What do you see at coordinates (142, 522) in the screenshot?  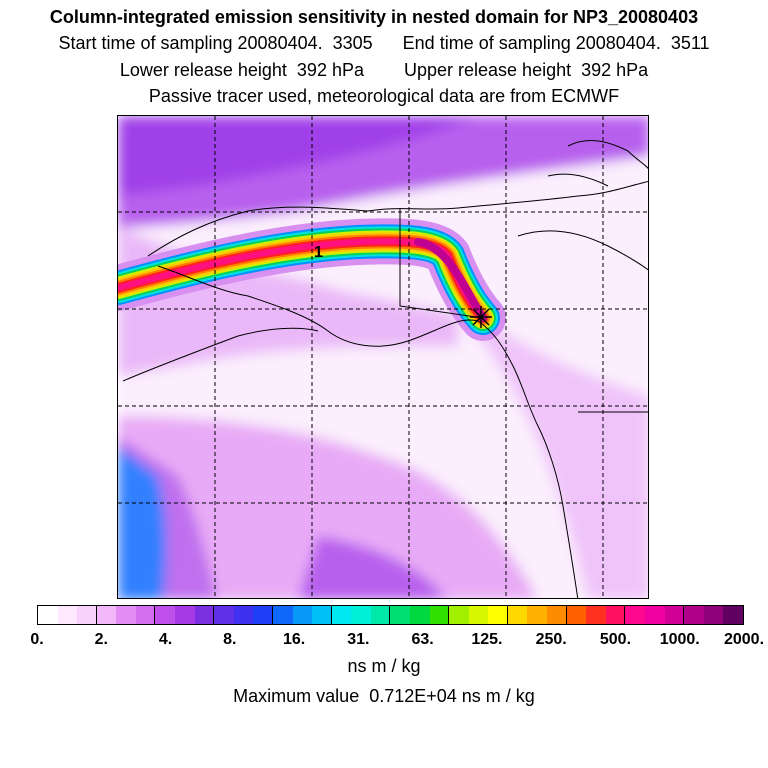 I see `southwest-blue-field` at bounding box center [142, 522].